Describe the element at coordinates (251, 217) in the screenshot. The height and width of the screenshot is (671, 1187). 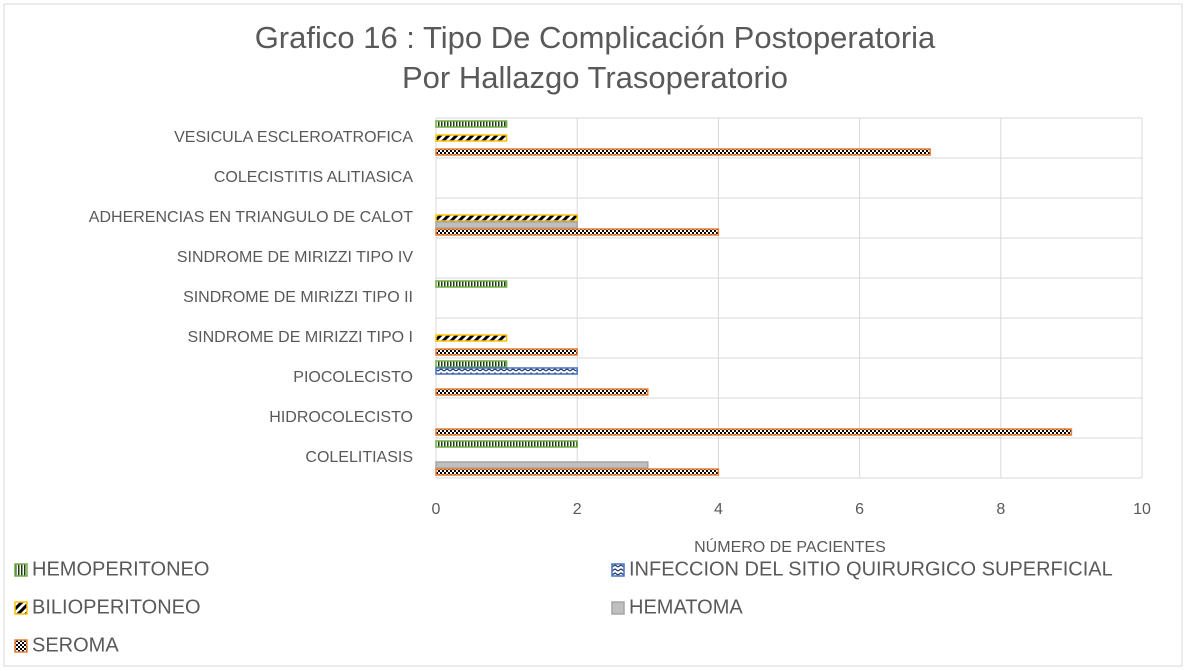
I see `y-tick-label: ADHERENCIAS EN TRIANGULO DE CALOT` at that location.